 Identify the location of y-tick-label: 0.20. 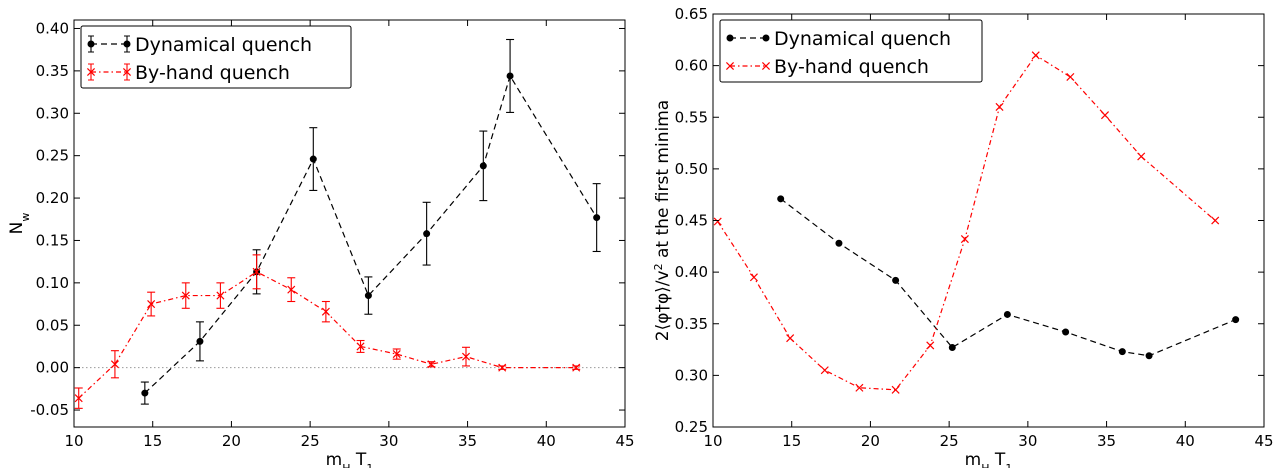
(52, 198).